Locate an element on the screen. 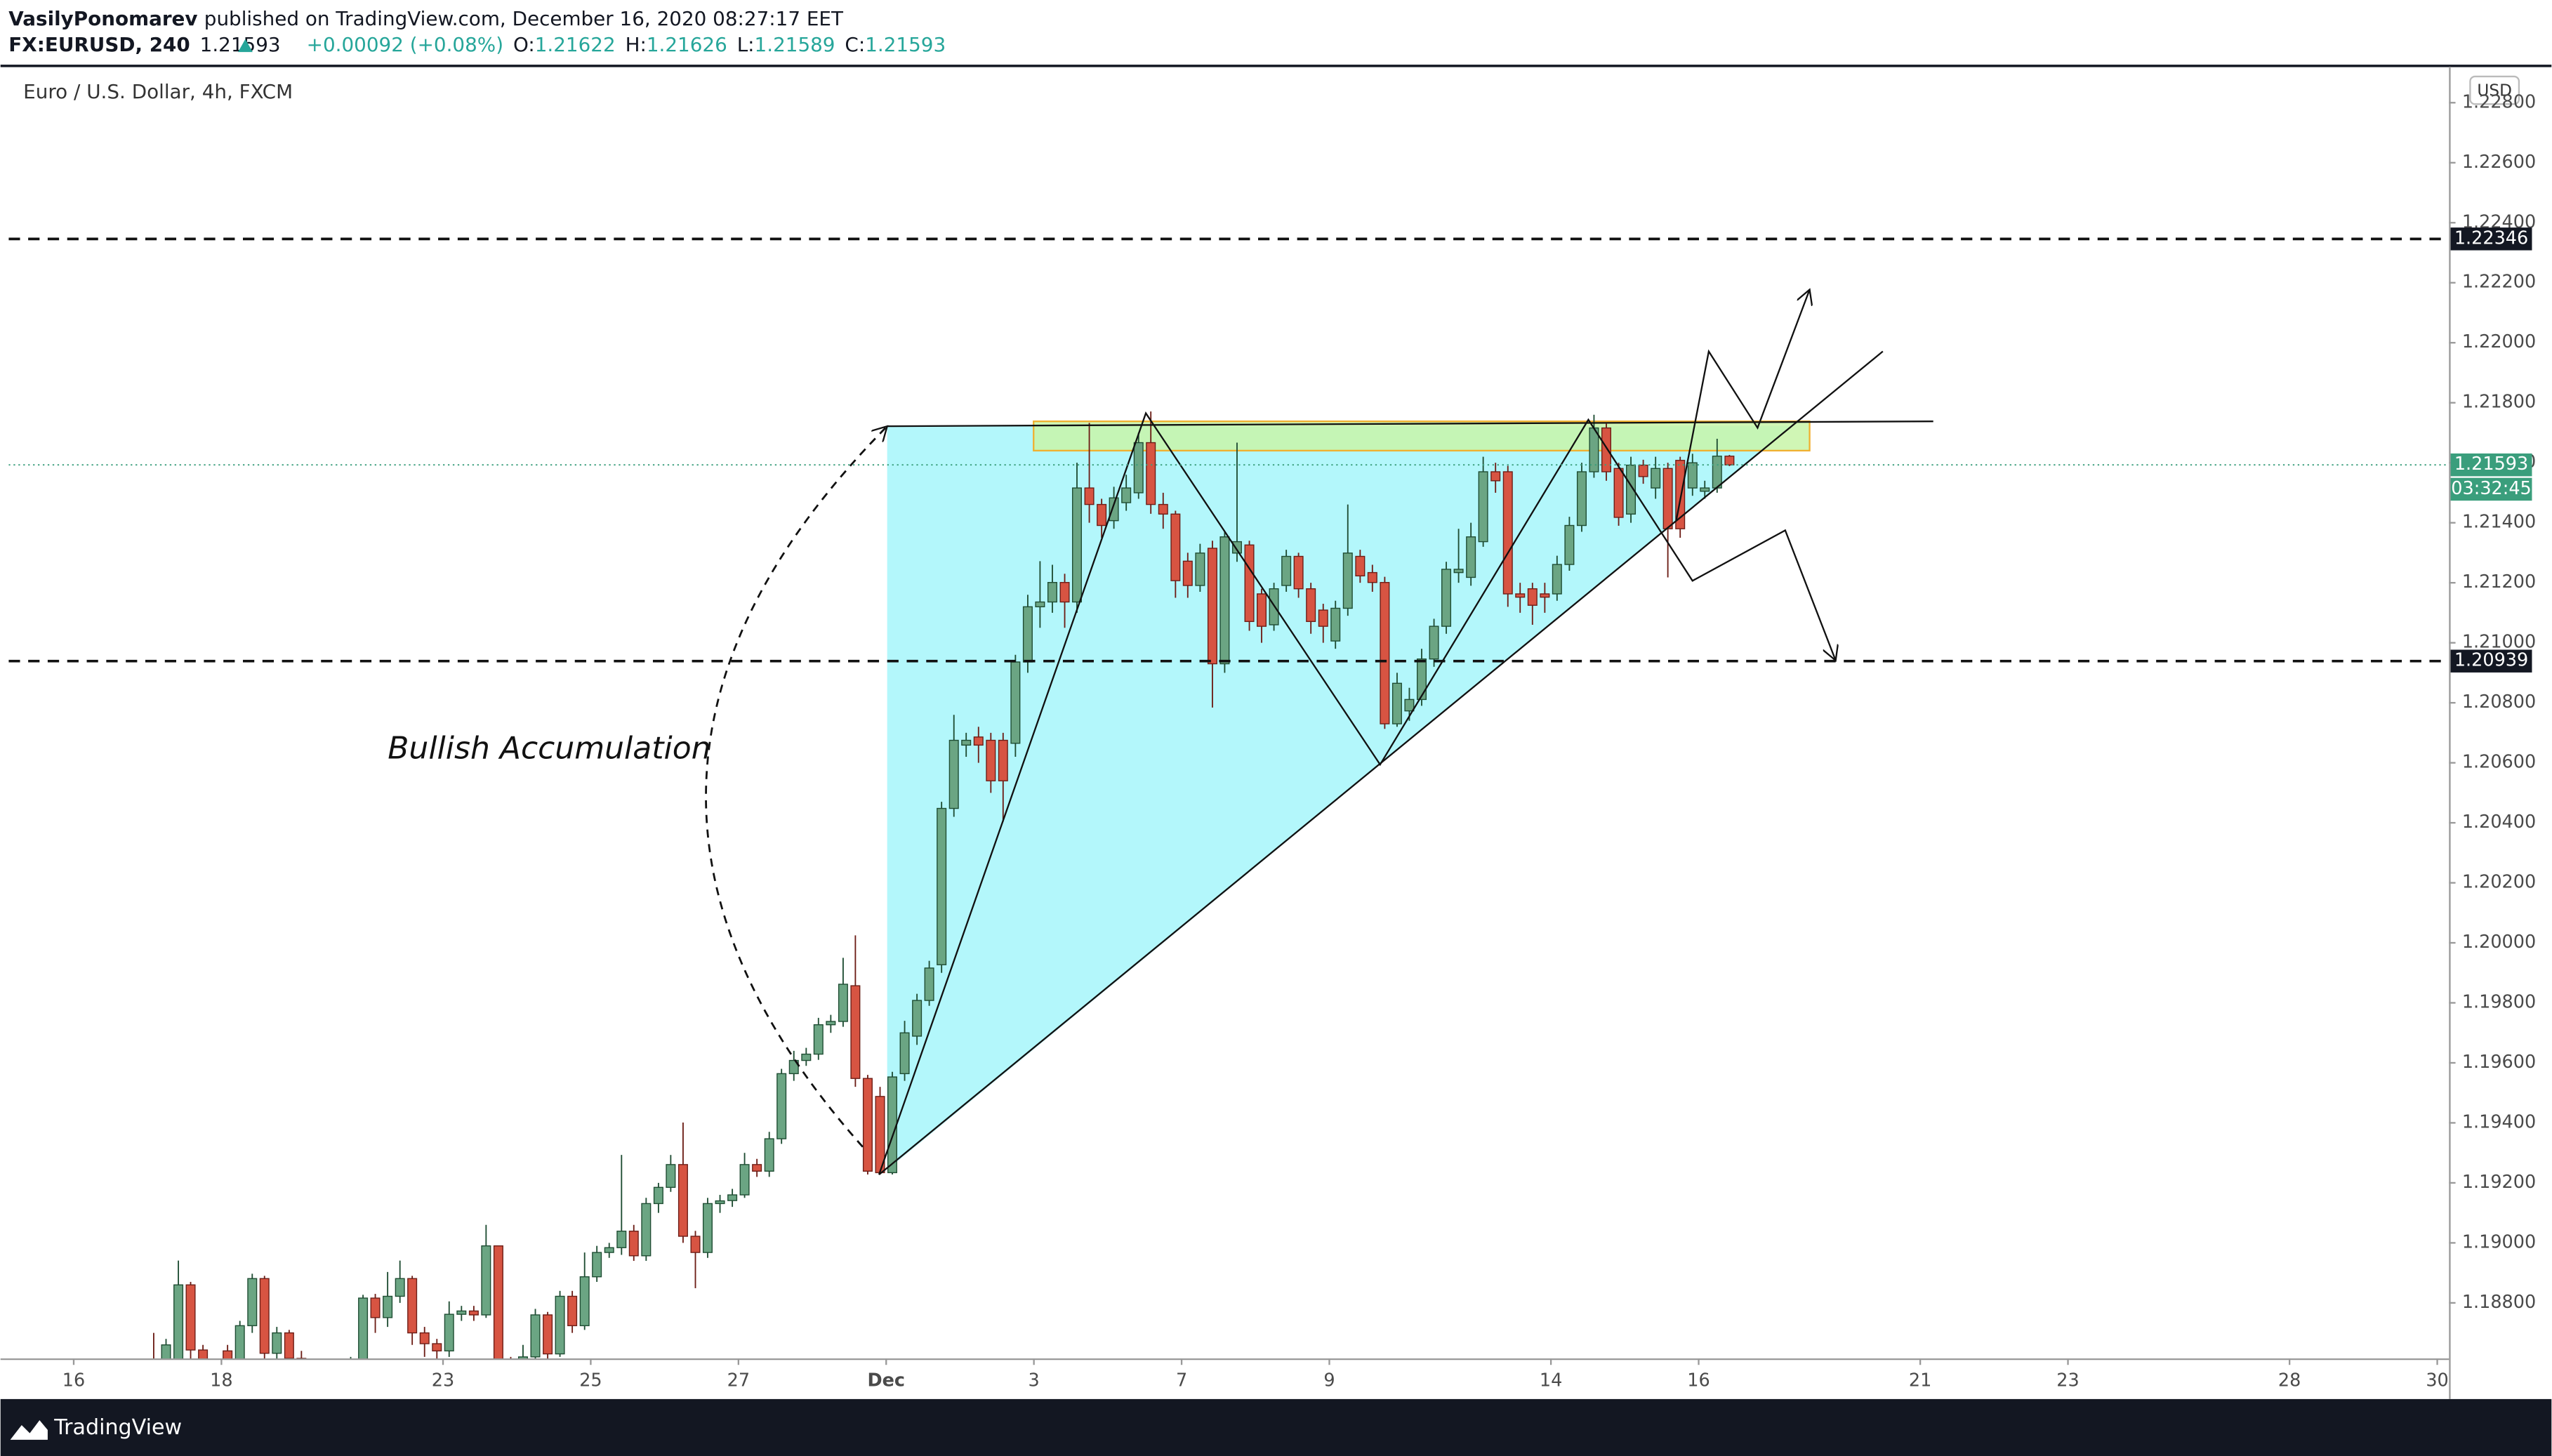 This screenshot has width=2552, height=1456. y-tick-label: 1.22800 is located at coordinates (2499, 101).